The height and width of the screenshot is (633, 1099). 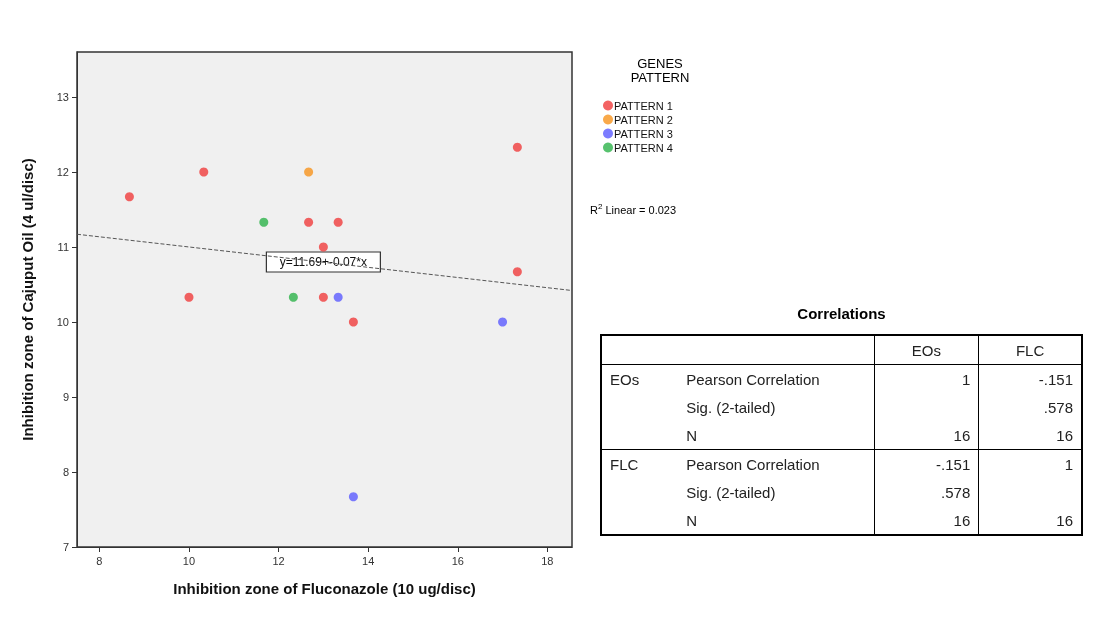 What do you see at coordinates (368, 560) in the screenshot?
I see `x-tick-label: 14` at bounding box center [368, 560].